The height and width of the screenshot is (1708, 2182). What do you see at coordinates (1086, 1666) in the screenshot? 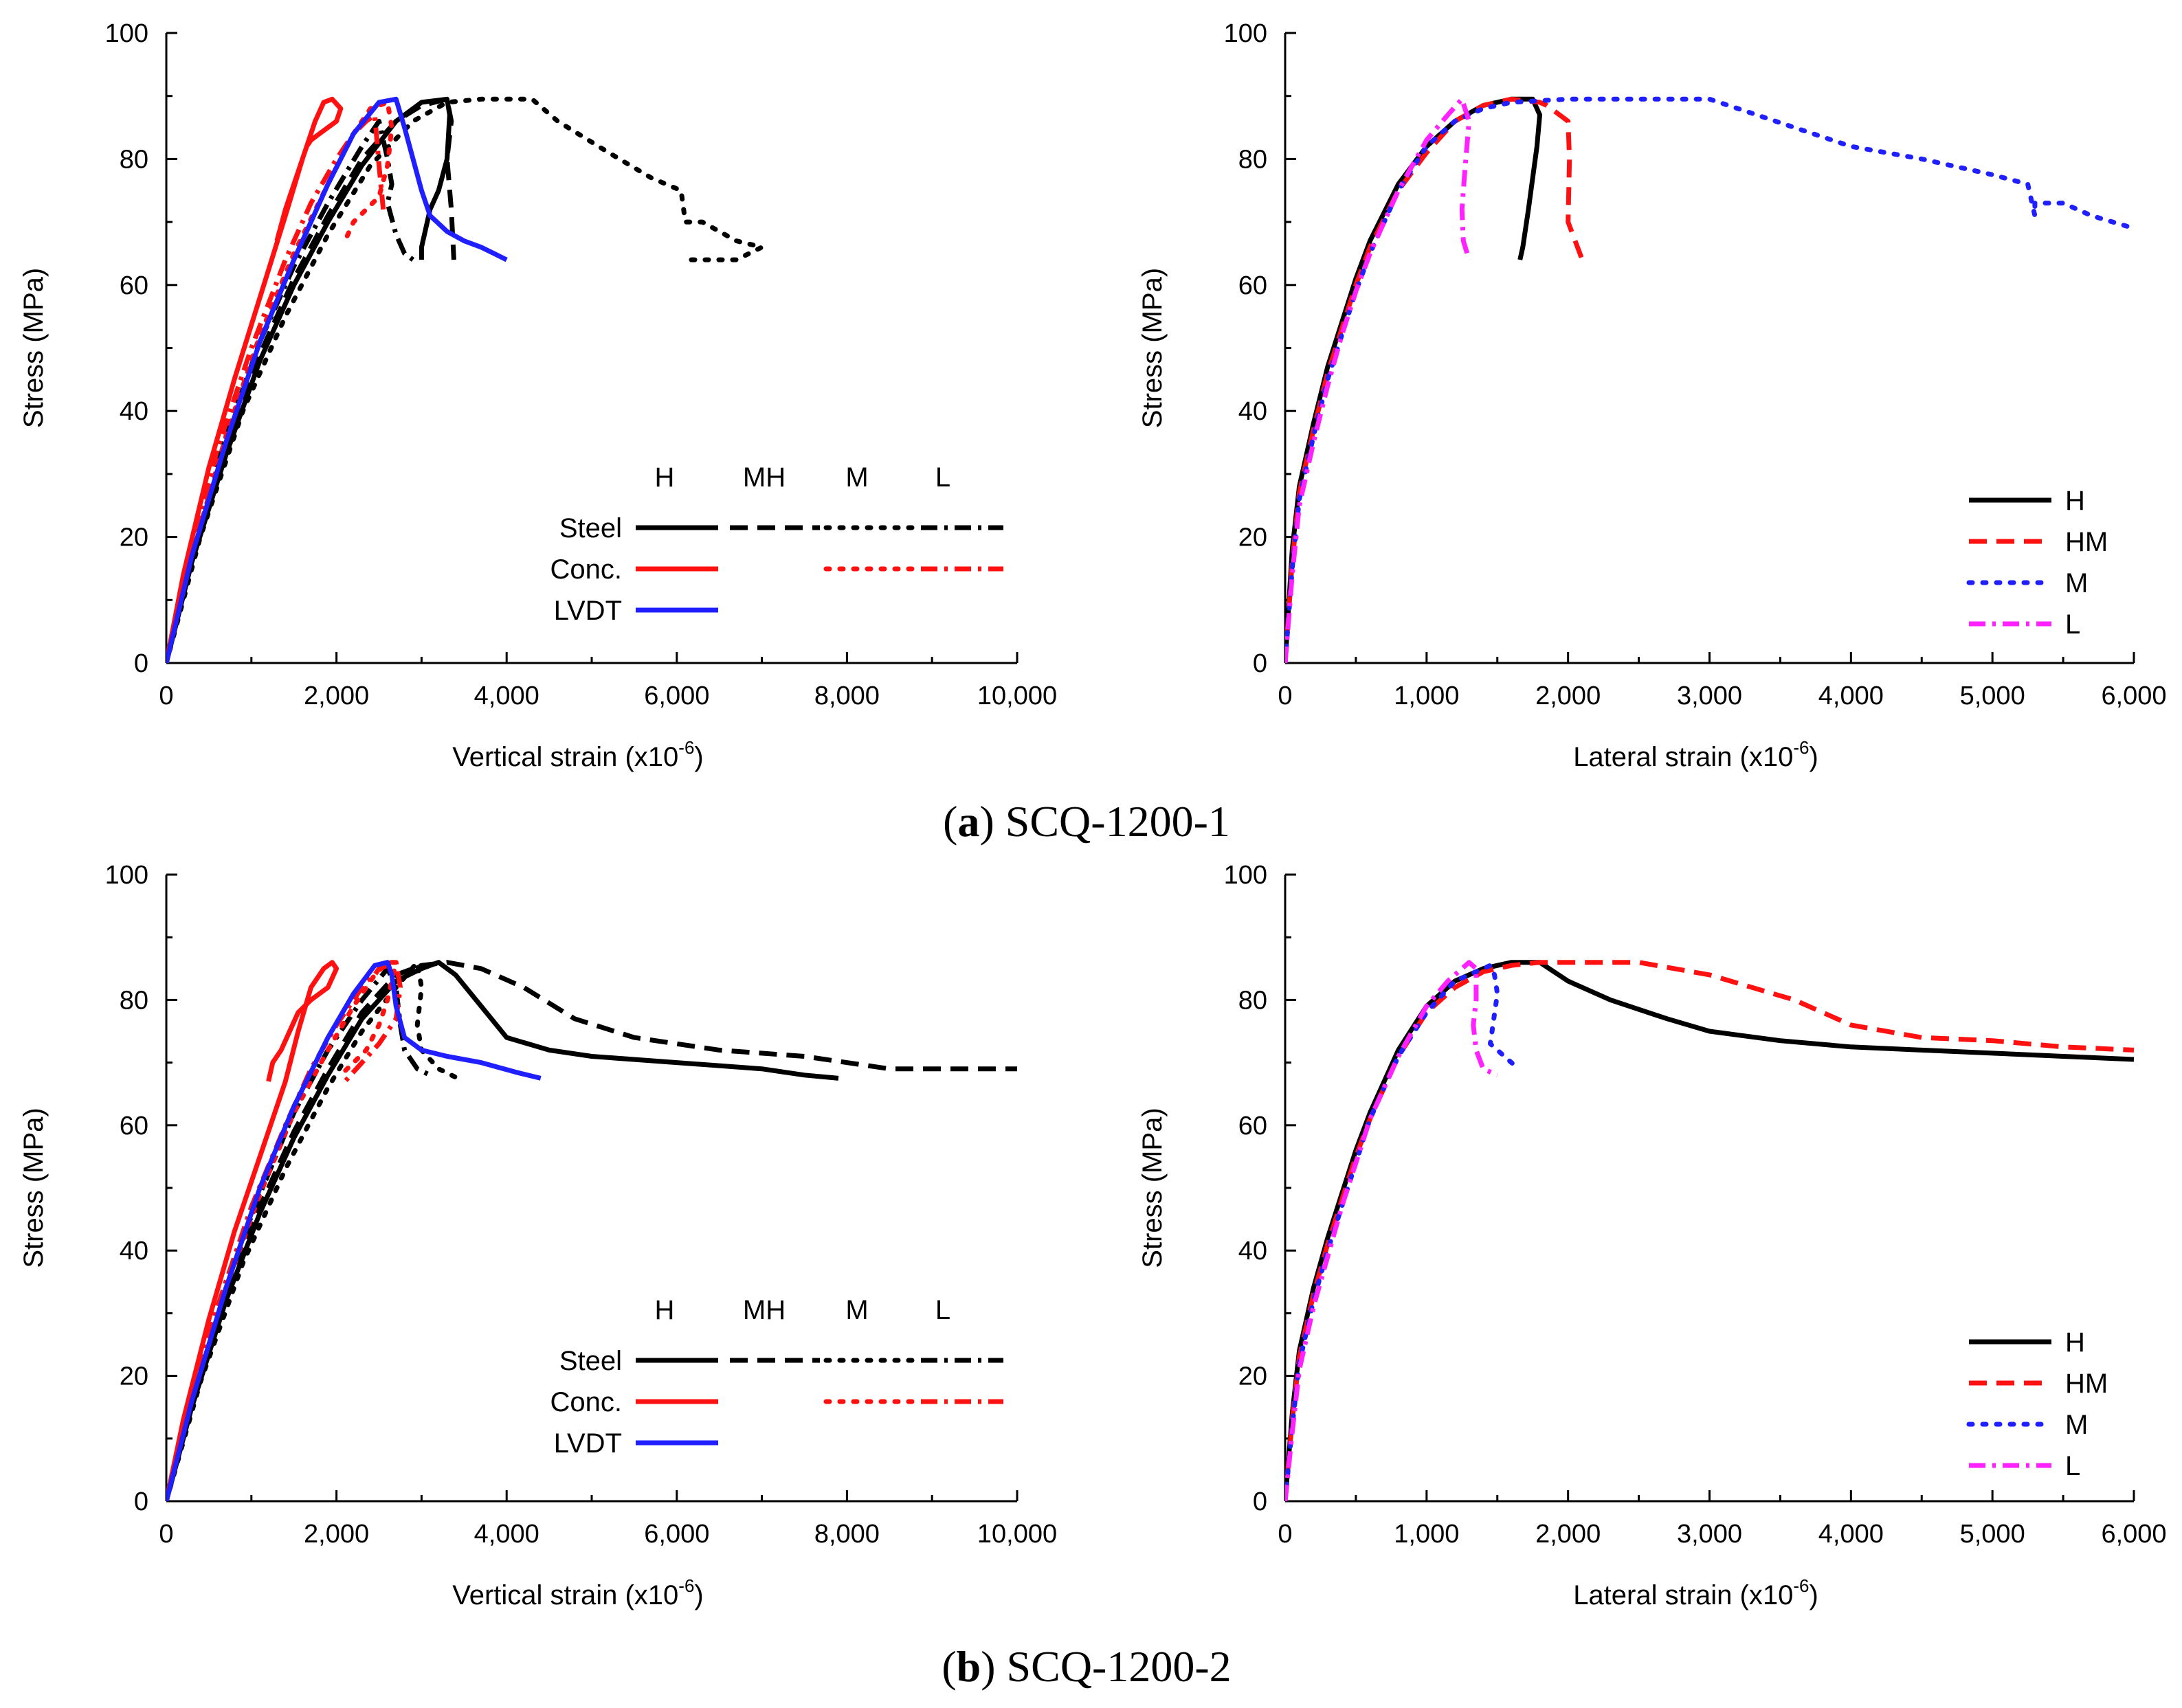
I see `caption-b: (b) SCQ-1200-2` at bounding box center [1086, 1666].